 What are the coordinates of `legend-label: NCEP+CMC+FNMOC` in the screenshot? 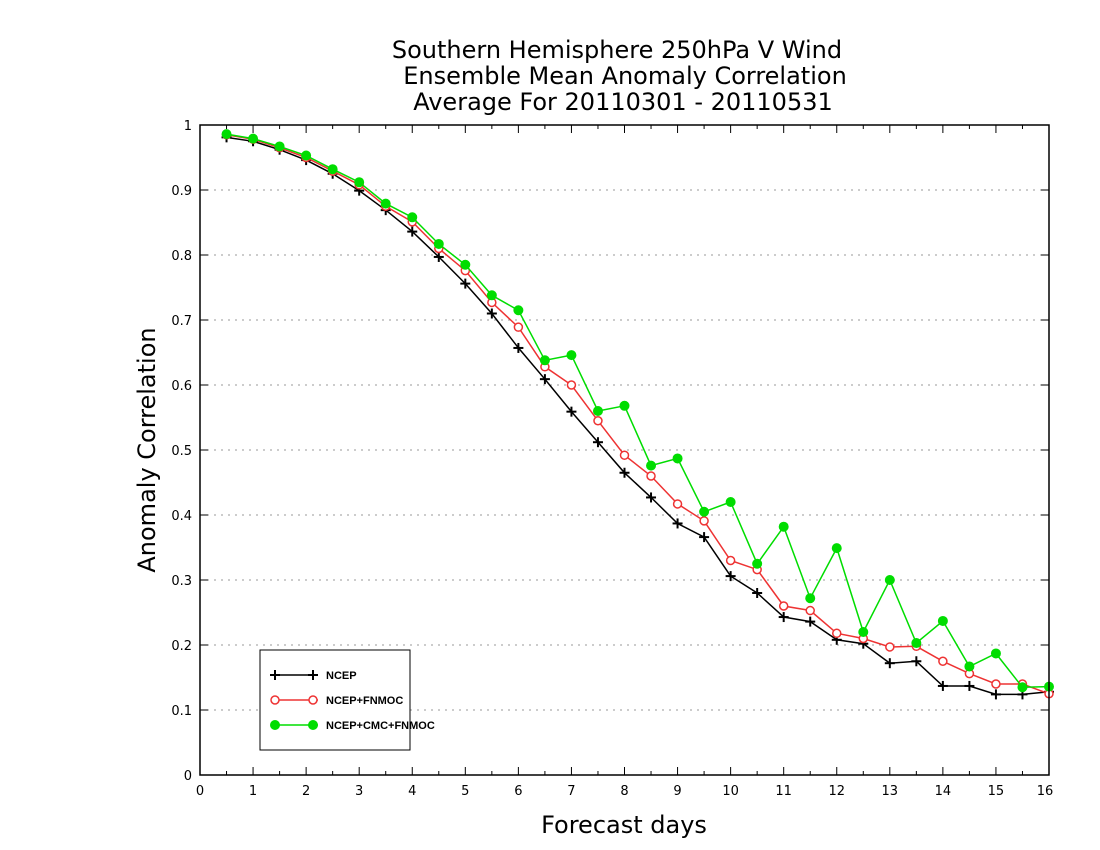 It's located at (380, 726).